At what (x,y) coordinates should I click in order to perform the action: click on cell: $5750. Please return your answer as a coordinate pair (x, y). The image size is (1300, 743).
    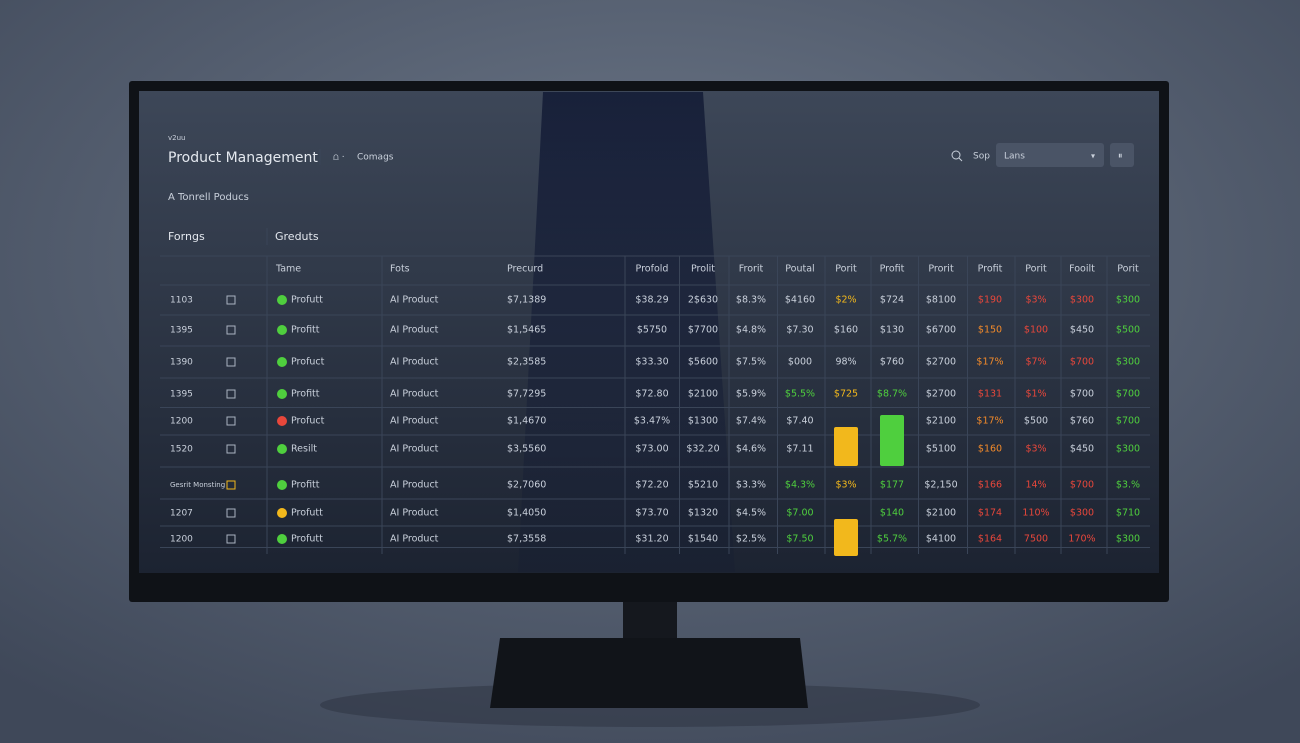
    Looking at the image, I should click on (652, 330).